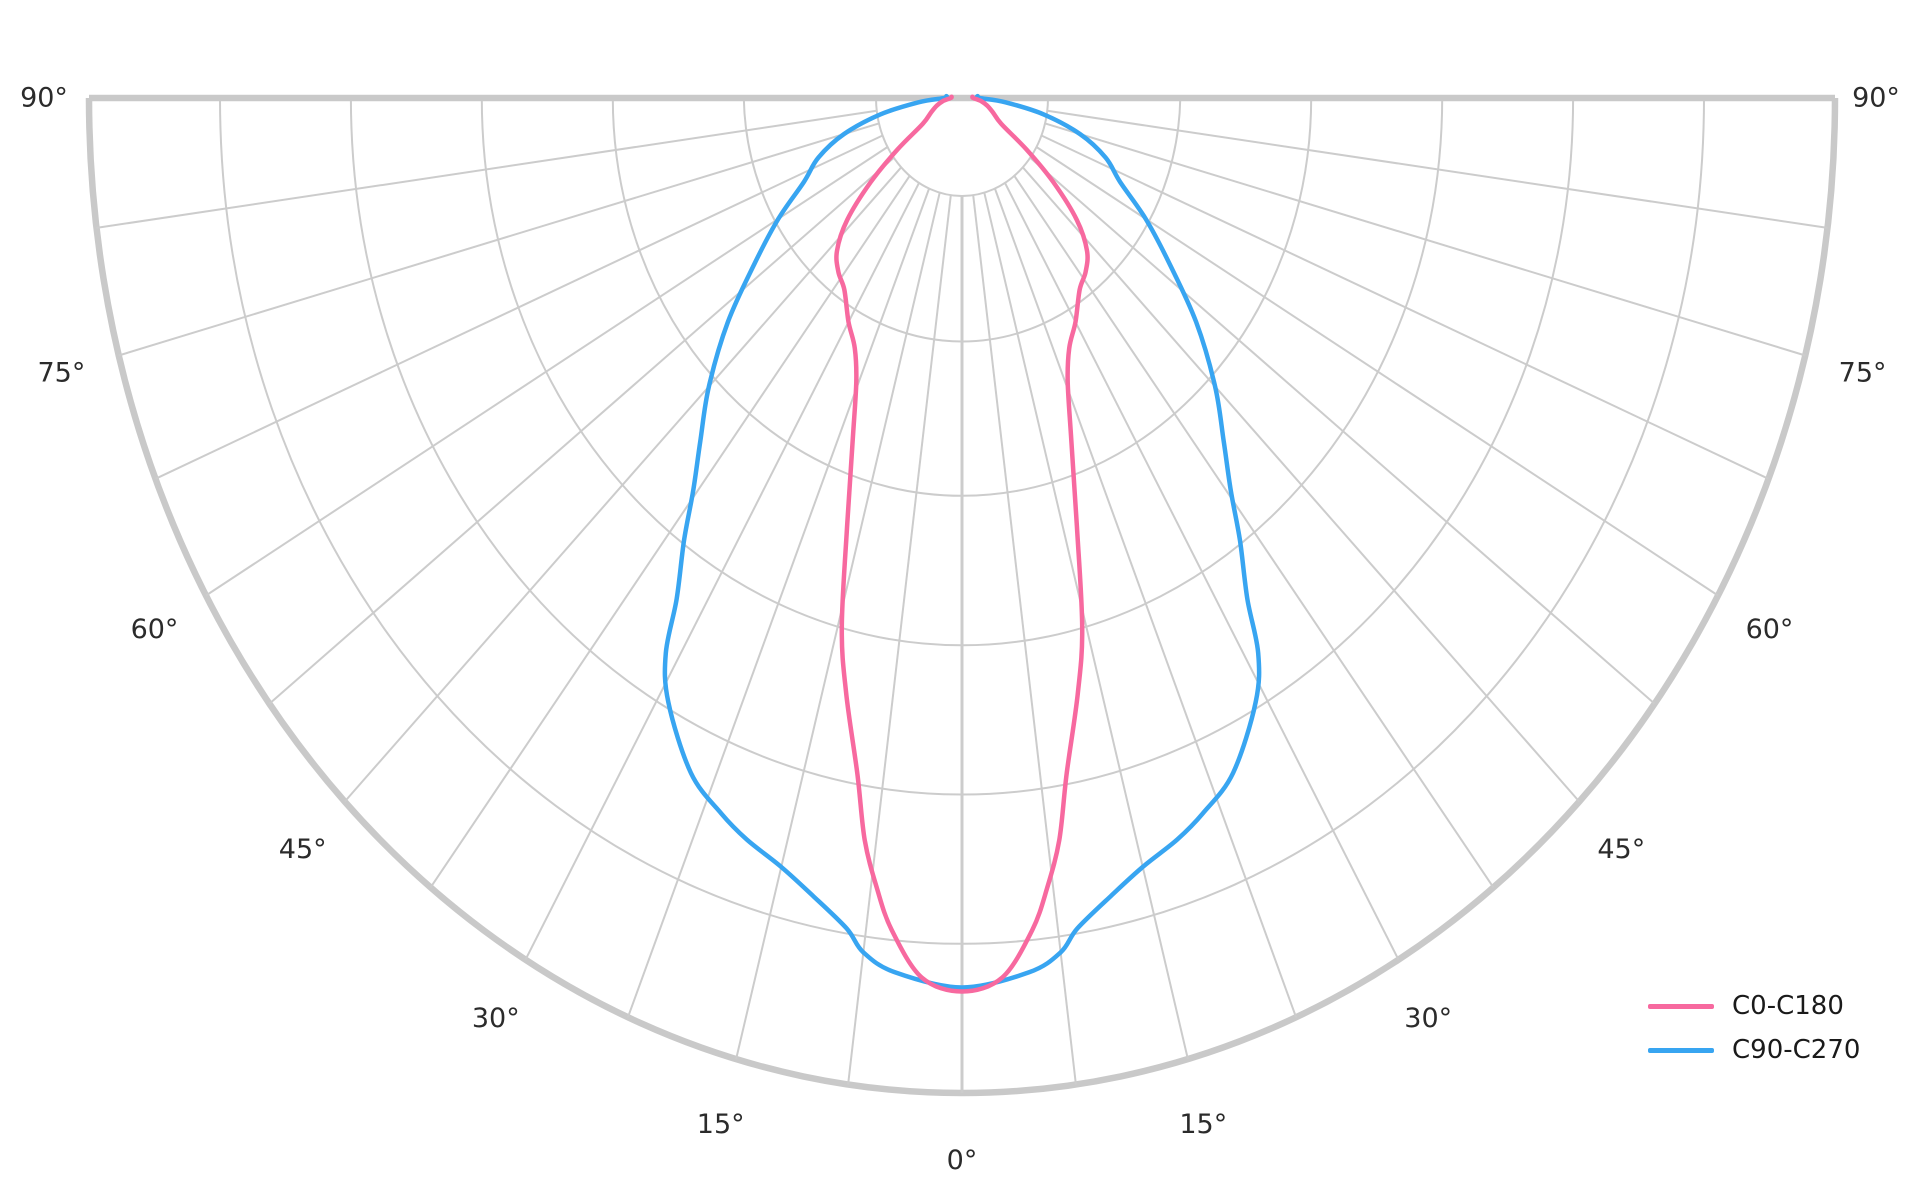 This screenshot has height=1177, width=1920. What do you see at coordinates (303, 849) in the screenshot?
I see `angle-label-45-left: 45°` at bounding box center [303, 849].